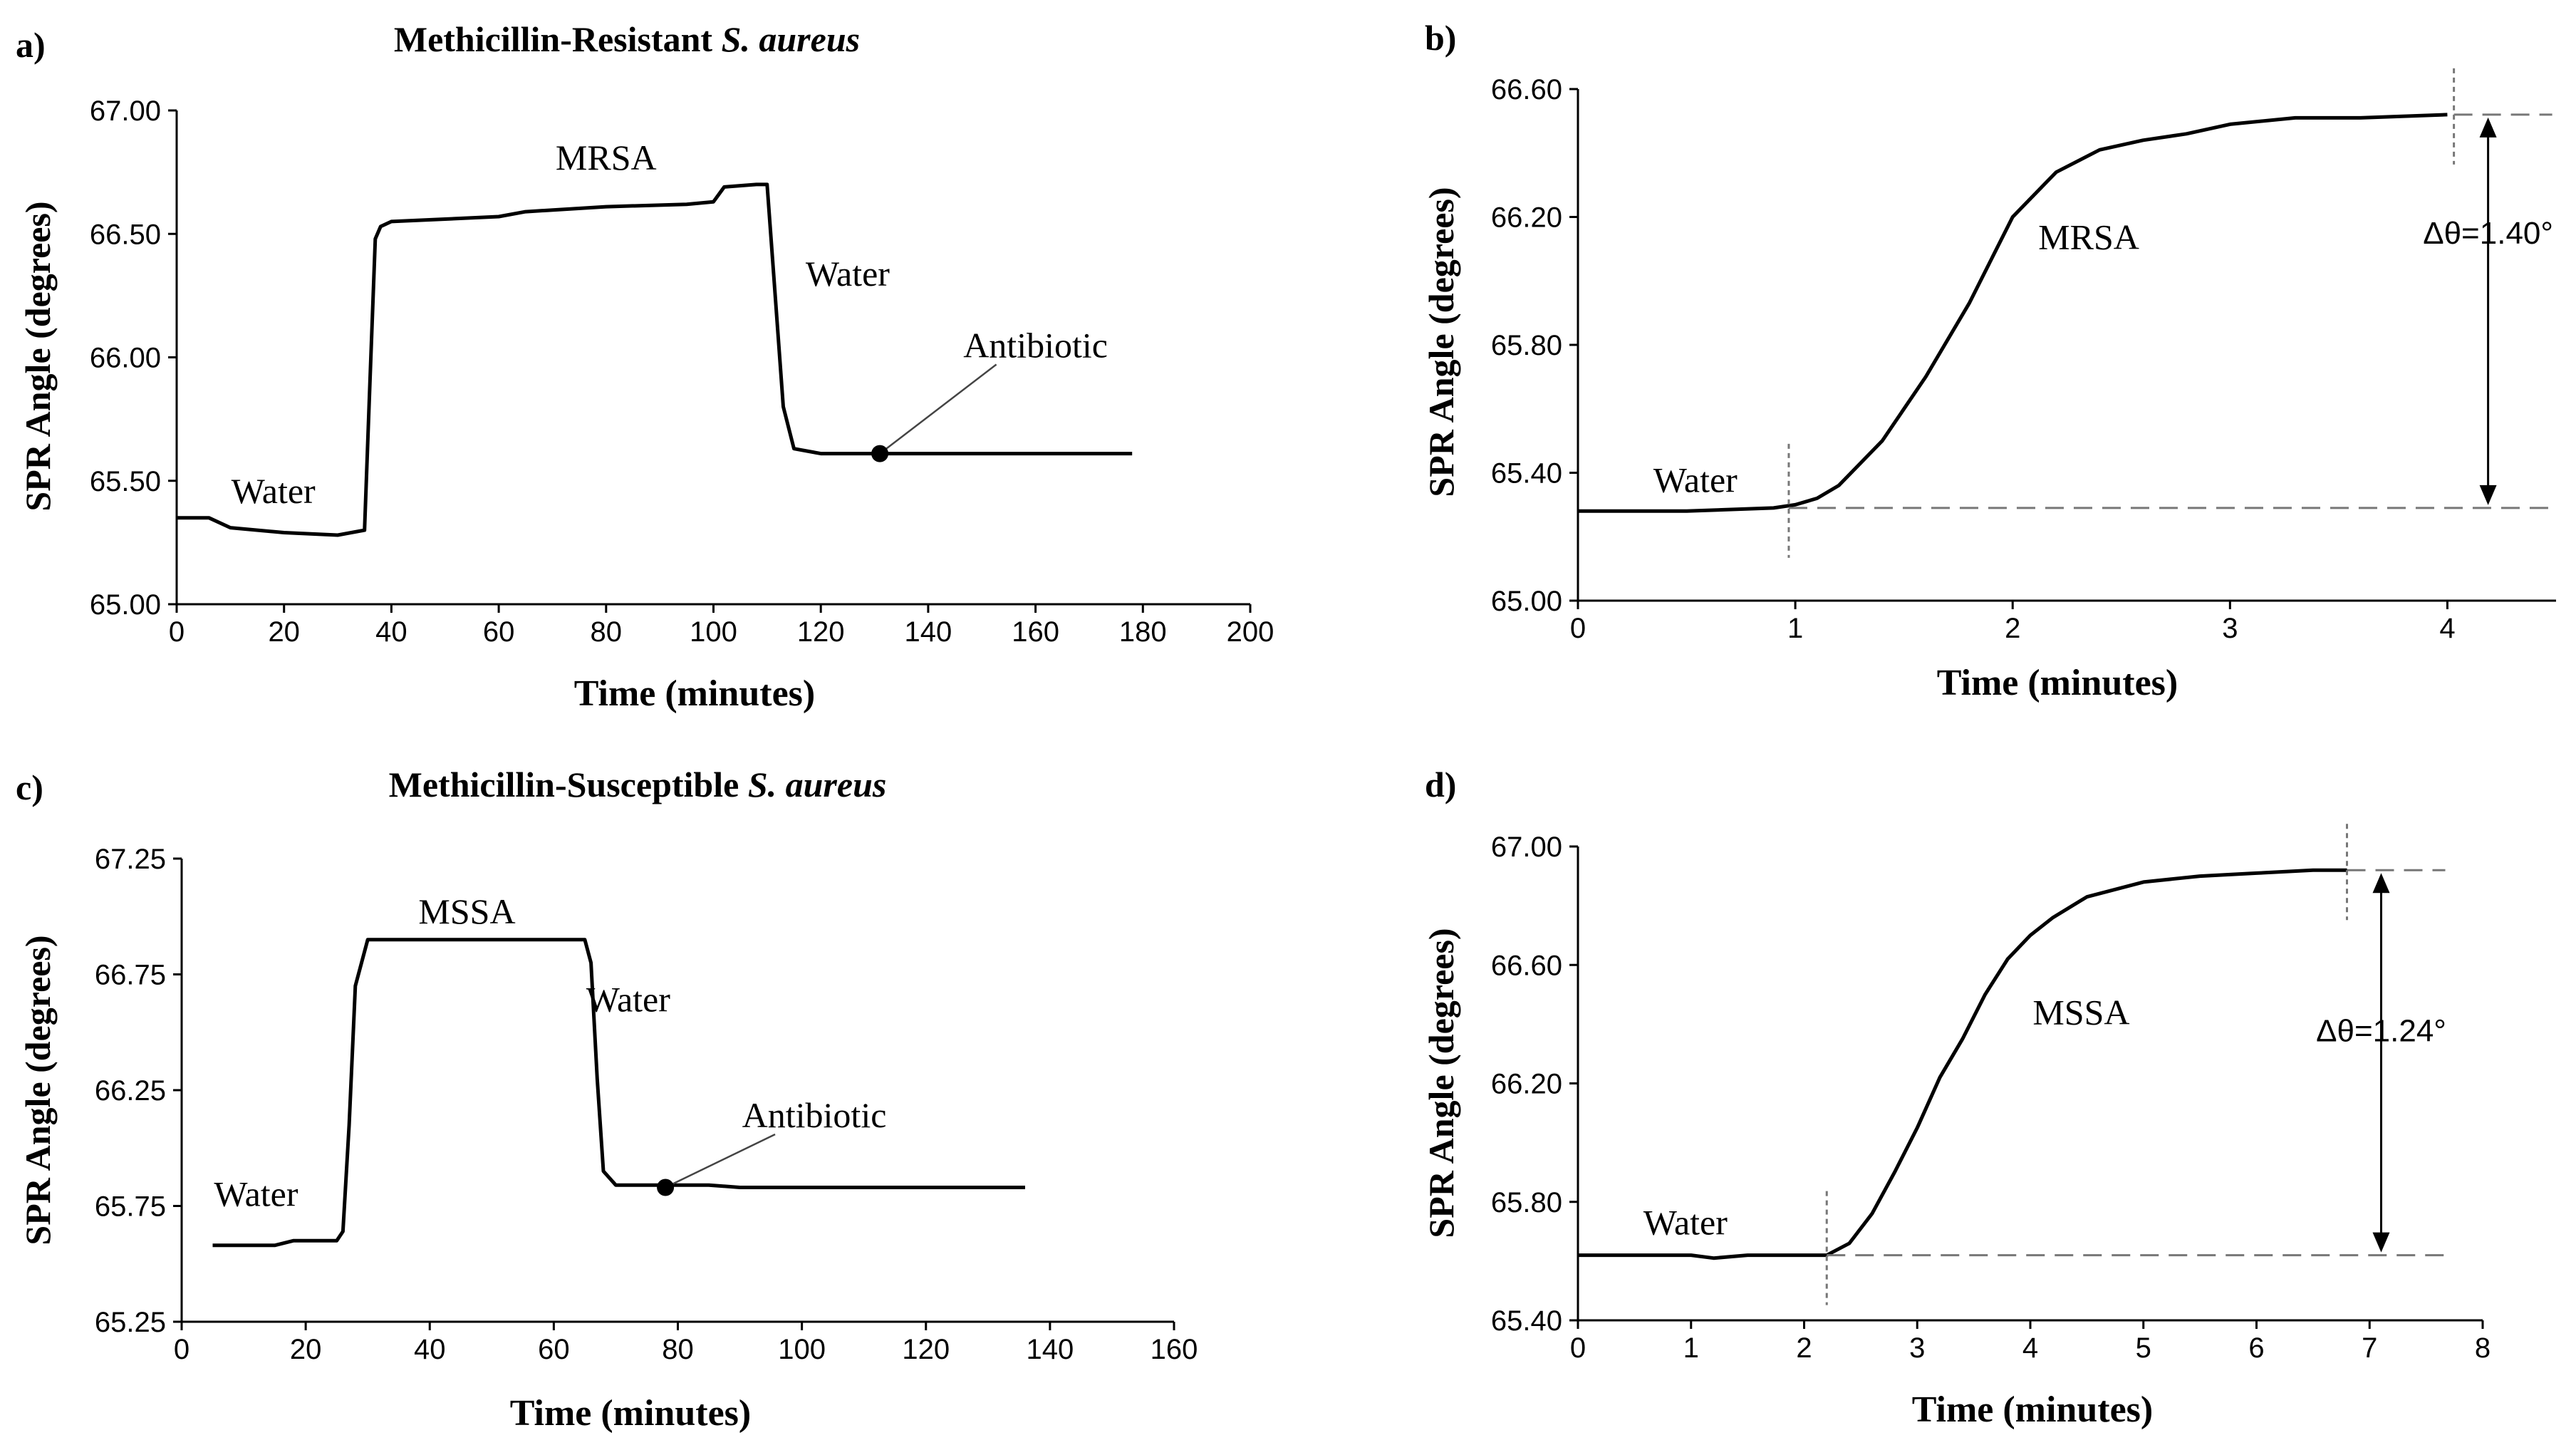 This screenshot has width=2576, height=1450. What do you see at coordinates (1896, 358) in the screenshot?
I see `panel-b-annotations: Water MRSA` at bounding box center [1896, 358].